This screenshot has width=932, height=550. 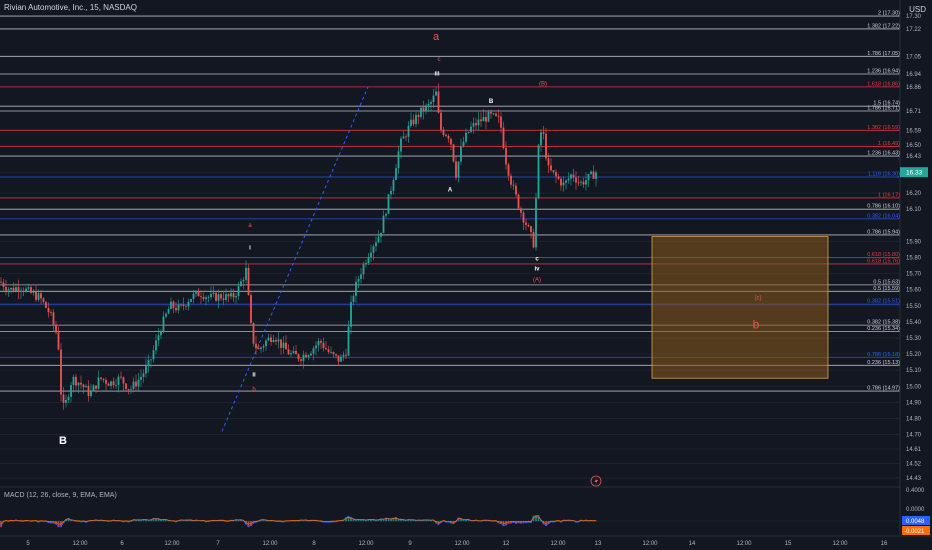 I want to click on macd-legend: MACD (12, 26, close, 9, EMA, EMA), so click(x=60, y=495).